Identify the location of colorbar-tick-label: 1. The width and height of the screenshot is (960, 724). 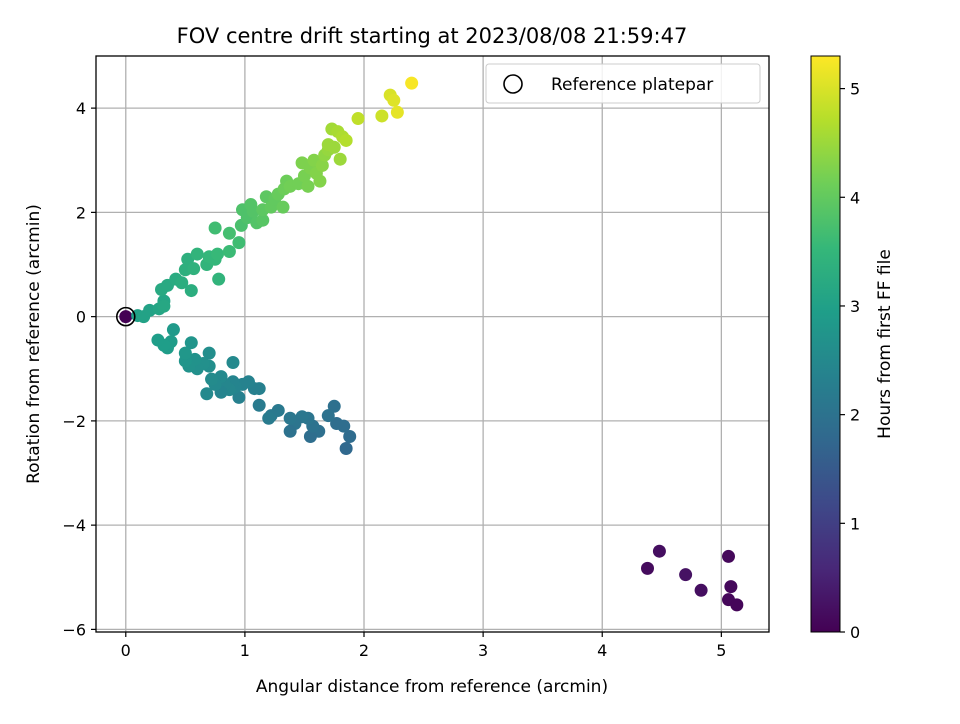
(855, 523).